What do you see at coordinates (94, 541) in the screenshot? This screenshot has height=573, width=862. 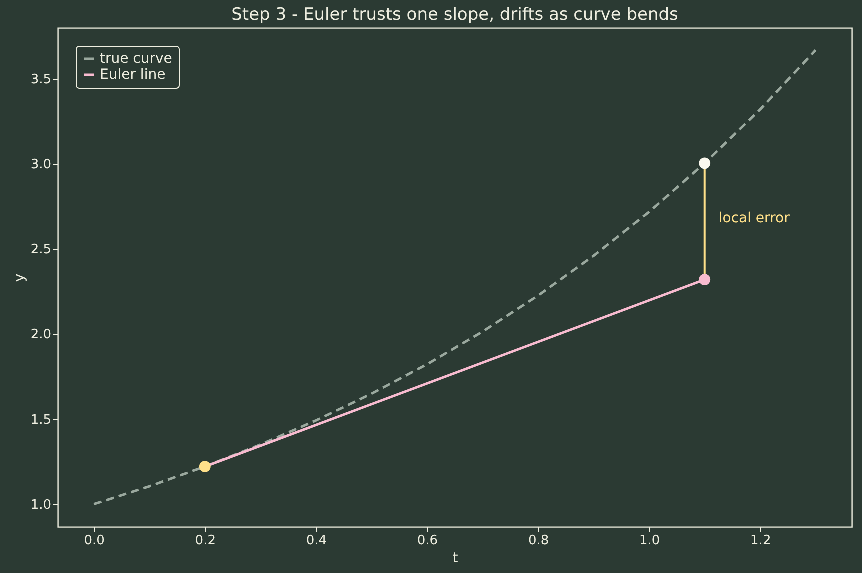 I see `x-tick-label: 0.0` at bounding box center [94, 541].